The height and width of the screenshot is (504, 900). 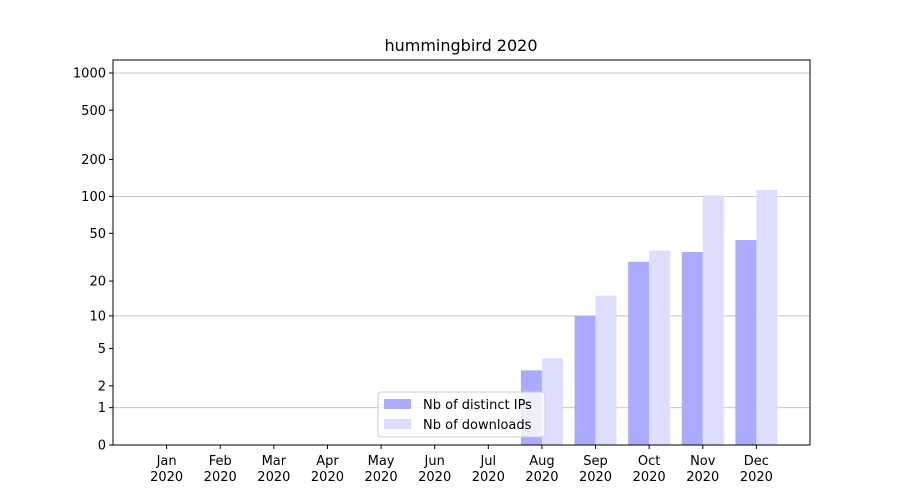 What do you see at coordinates (273, 469) in the screenshot?
I see `x-tick-label: Mar 2020` at bounding box center [273, 469].